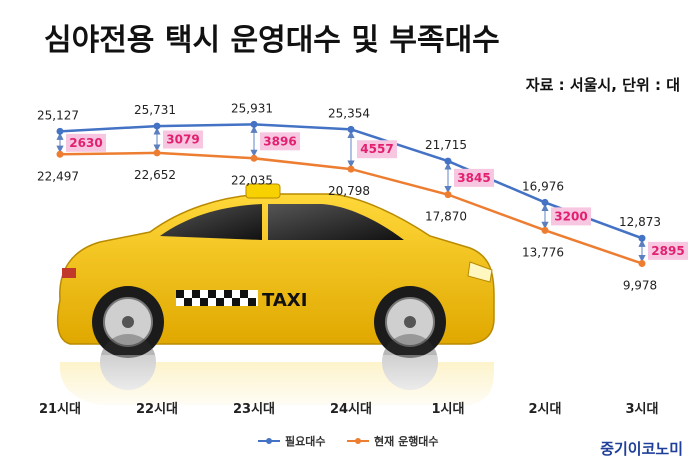 The height and width of the screenshot is (467, 700). Describe the element at coordinates (545, 409) in the screenshot. I see `category-label: 2시대` at that location.